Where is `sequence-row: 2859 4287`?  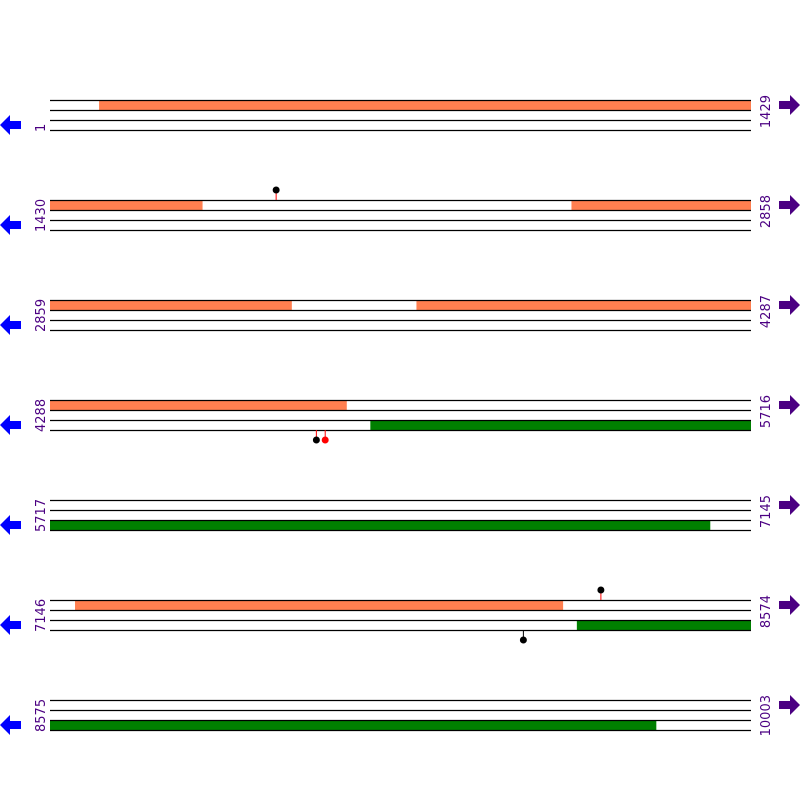 sequence-row: 2859 4287 is located at coordinates (400, 315).